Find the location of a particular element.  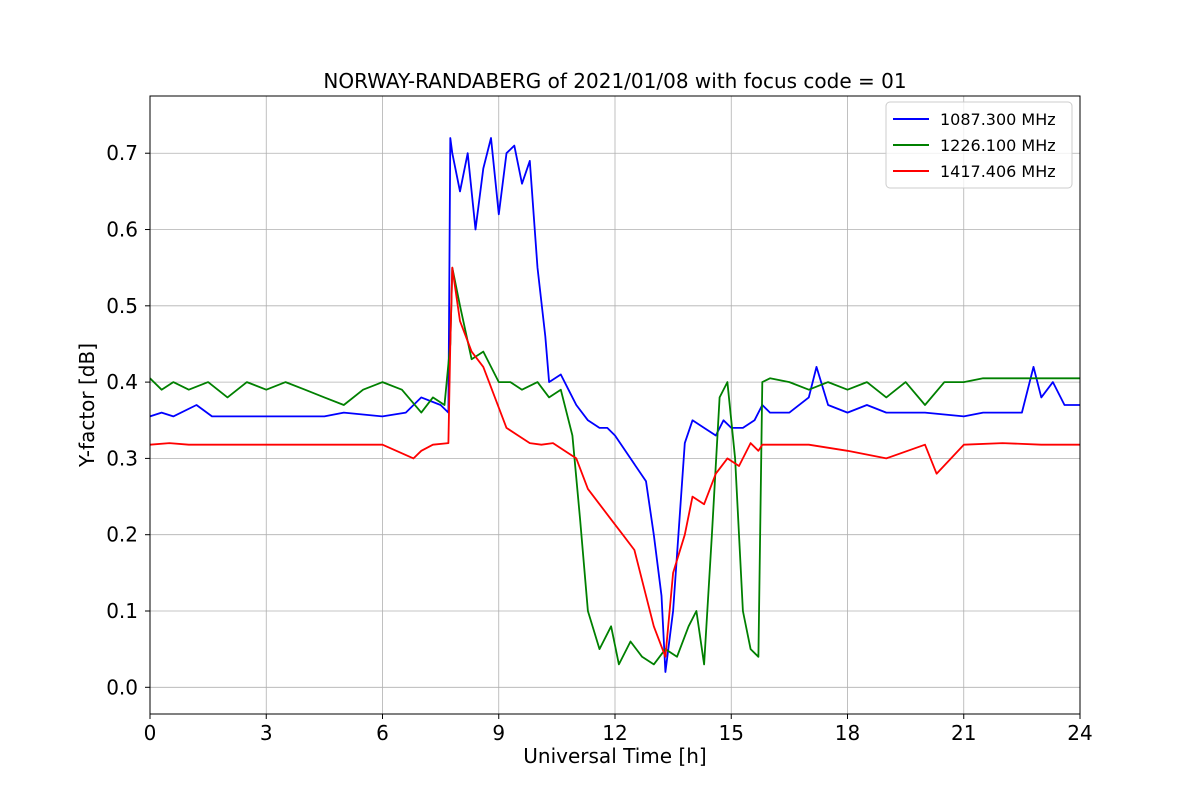

y-tick-label: 0.7 is located at coordinates (122, 153).